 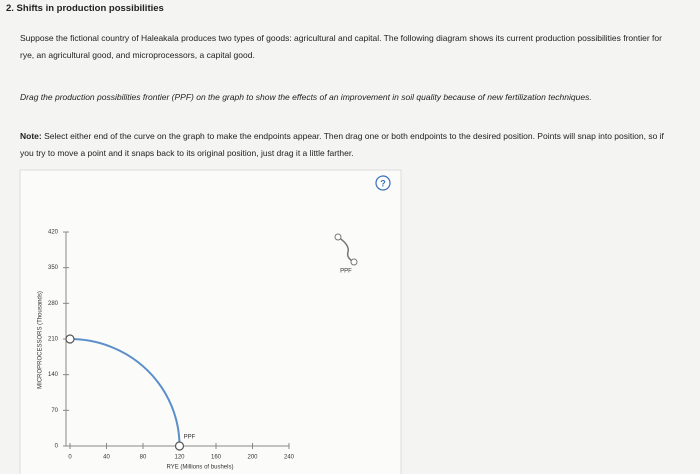 What do you see at coordinates (143, 458) in the screenshot?
I see `x-tick-label: 80` at bounding box center [143, 458].